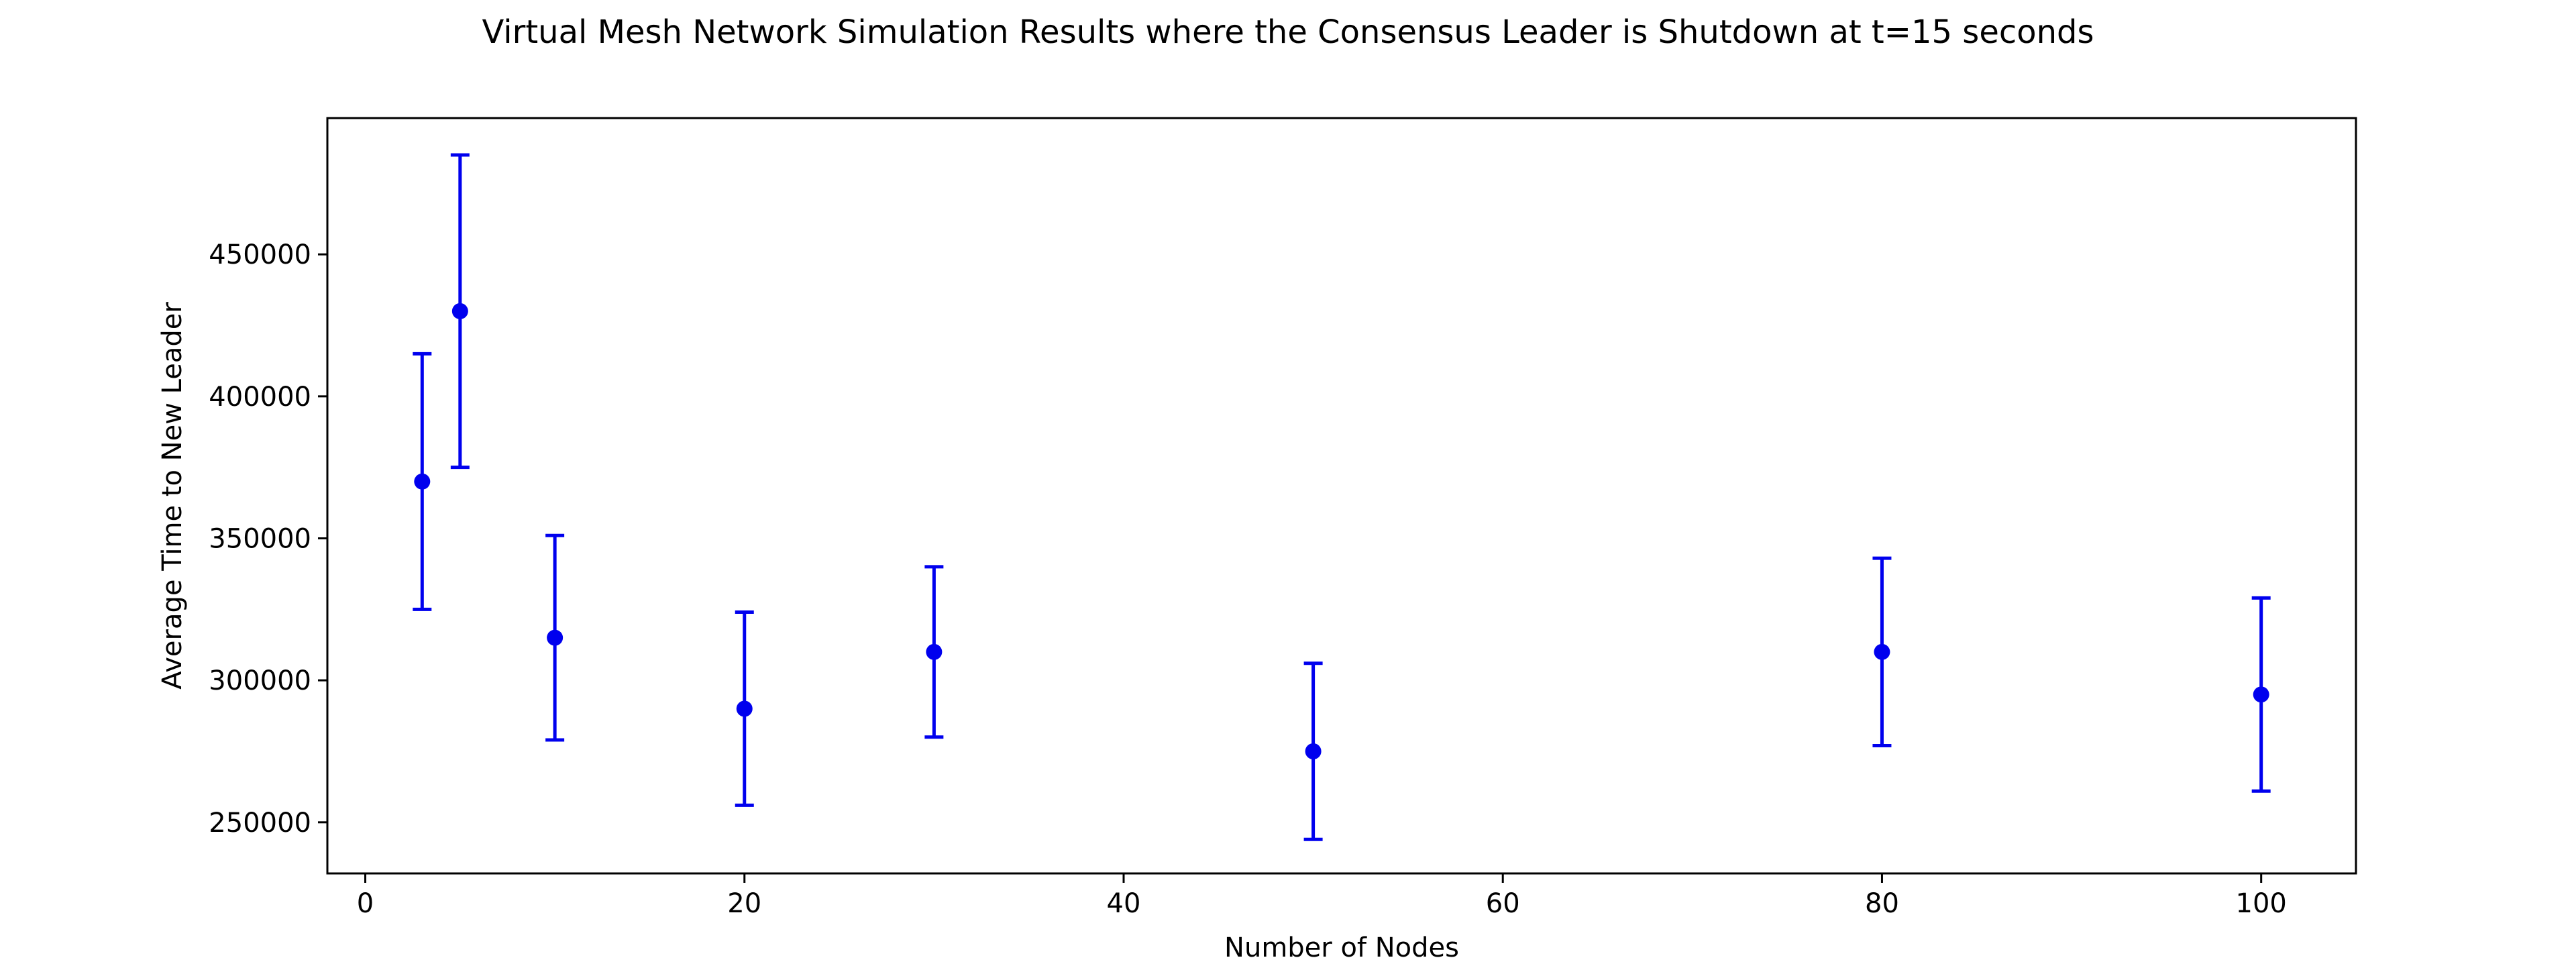 The image size is (2576, 966). Describe the element at coordinates (172, 496) in the screenshot. I see `y-axis-label: Average Time to New Leader` at that location.